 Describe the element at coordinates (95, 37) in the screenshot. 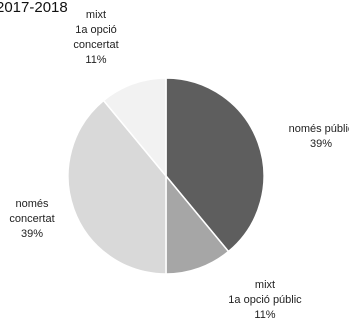

I see `slice-label-4: mixt 1a opció concertat 11%` at that location.